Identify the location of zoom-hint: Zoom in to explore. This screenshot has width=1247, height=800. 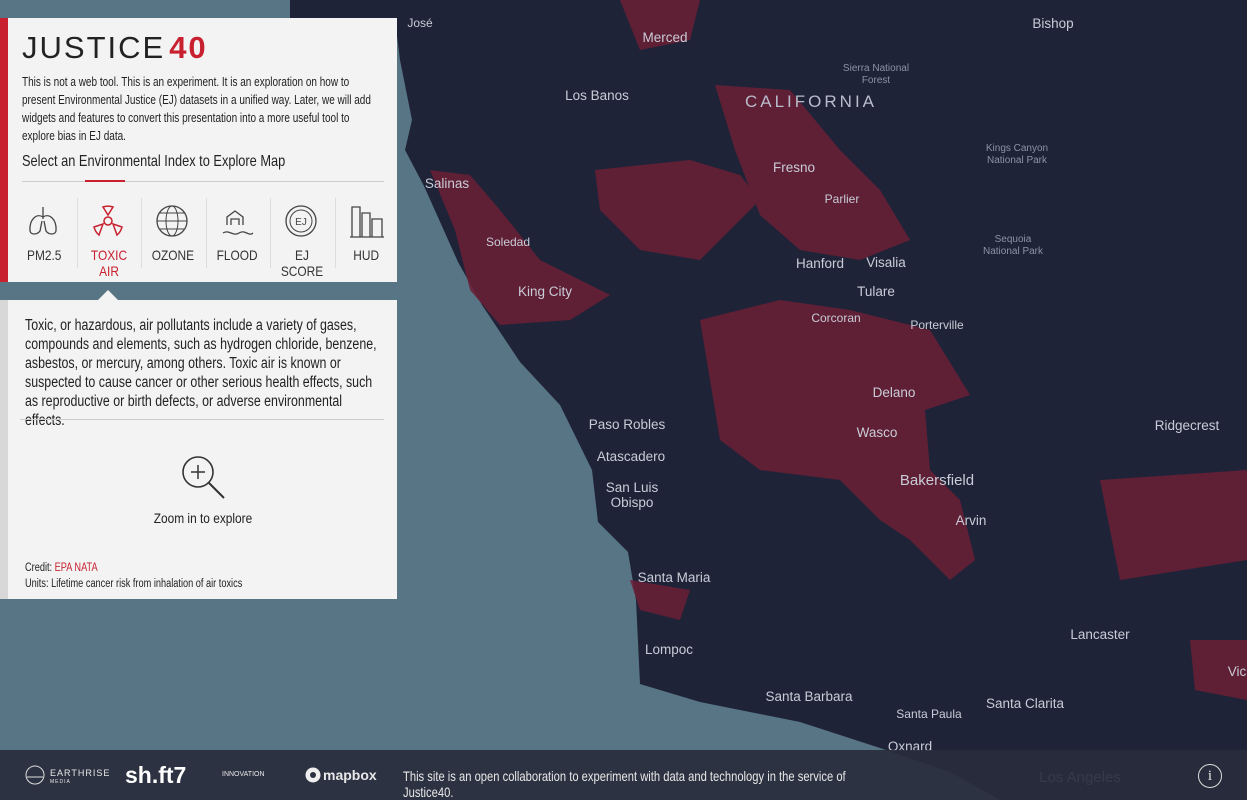
(202, 518).